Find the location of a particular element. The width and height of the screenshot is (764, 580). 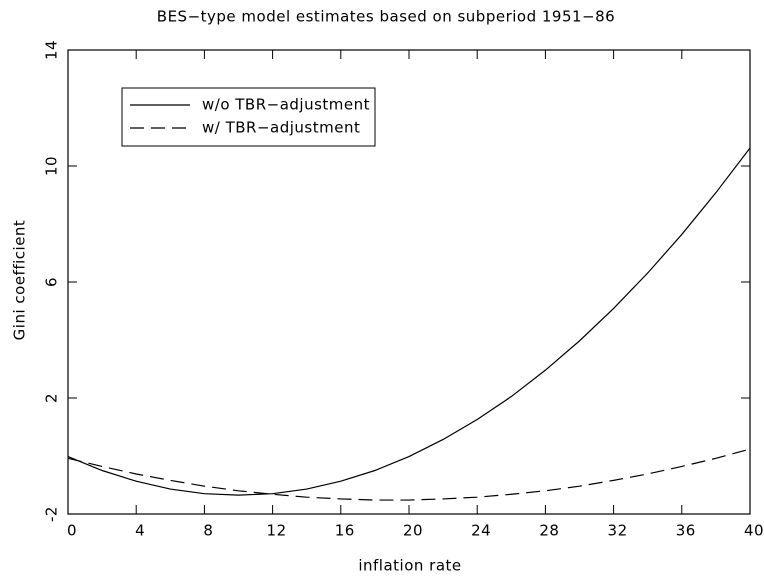

x-axis-label: inflation rate is located at coordinates (409, 566).